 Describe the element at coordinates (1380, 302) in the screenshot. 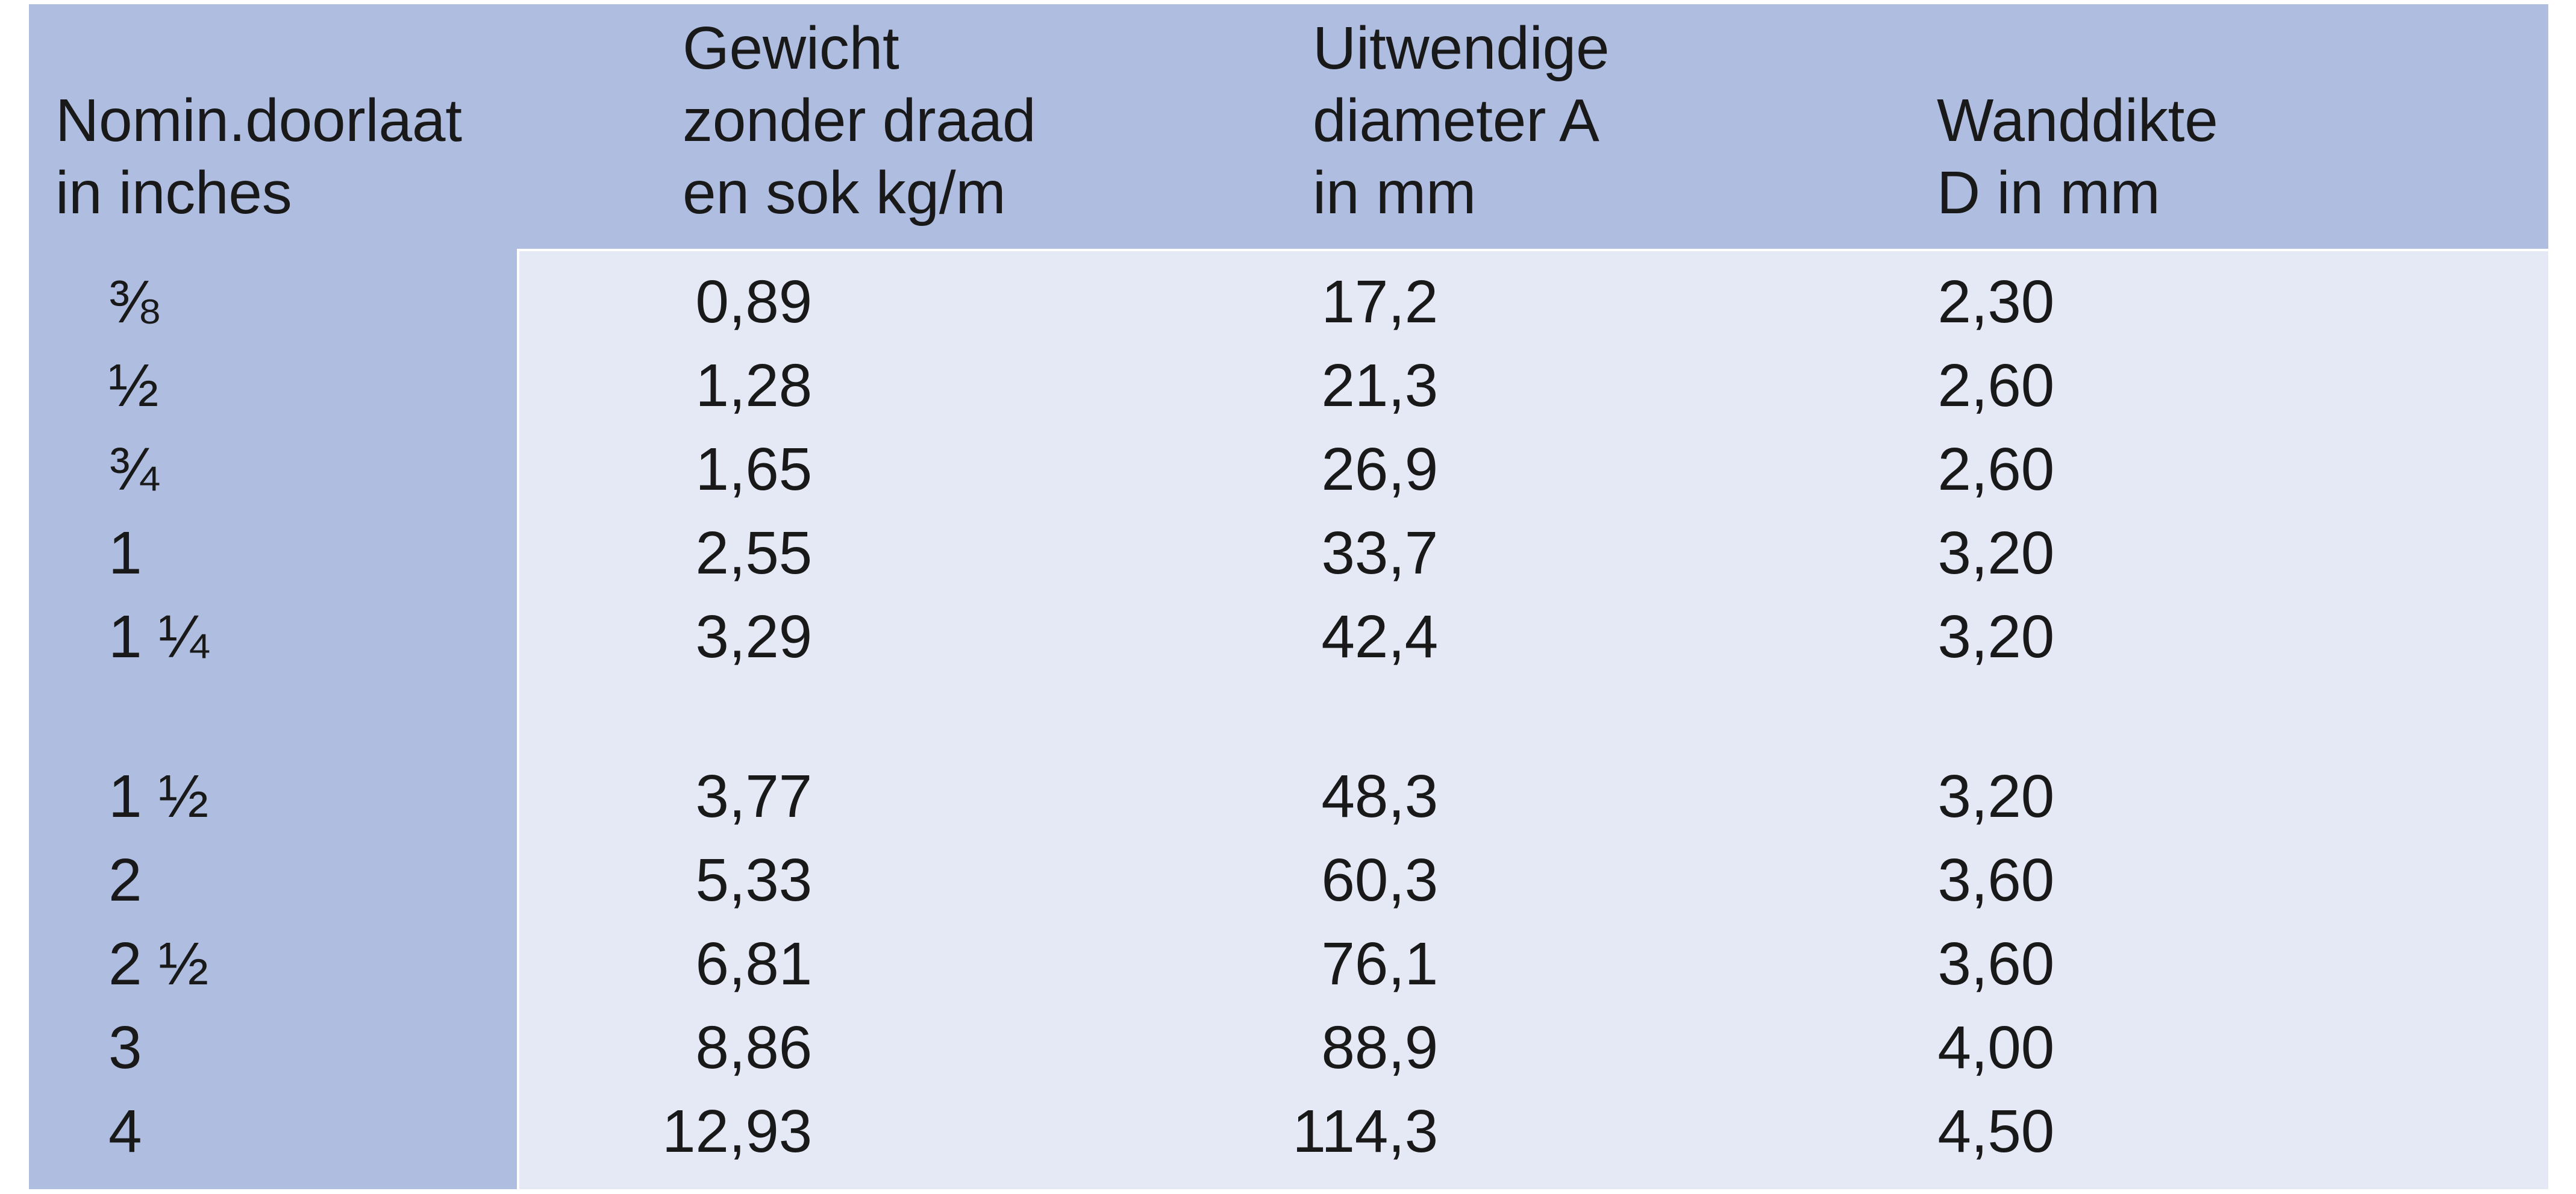

I see `cell-outer-diameter: 17,2` at that location.